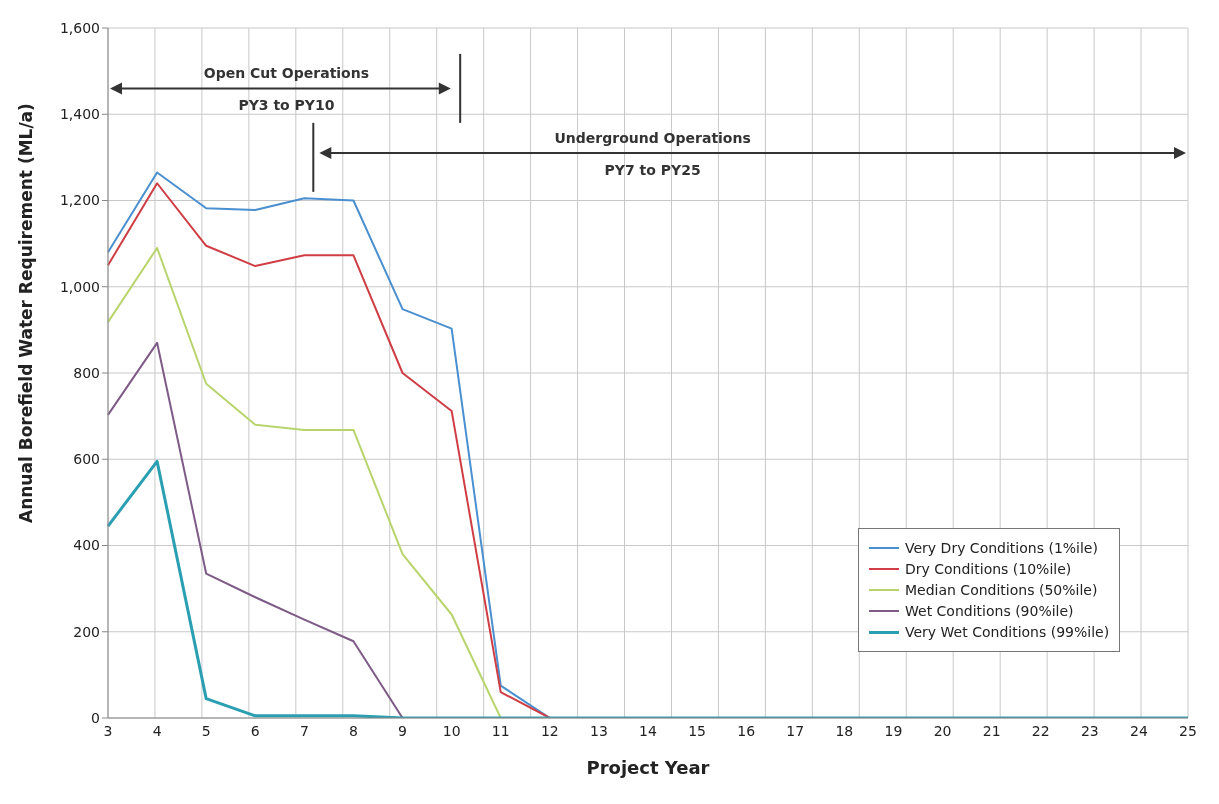  I want to click on legend-label: Wet Conditions (90%ile), so click(989, 611).